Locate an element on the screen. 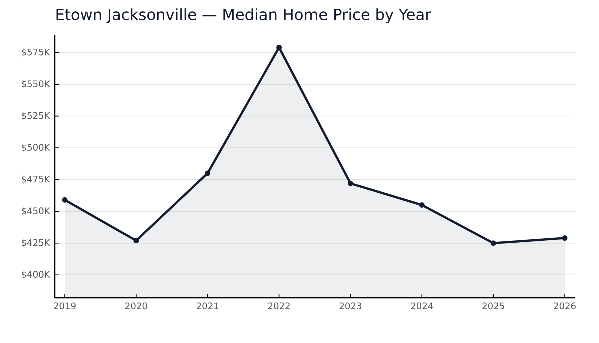  y-tick-label: $400K is located at coordinates (36, 275).